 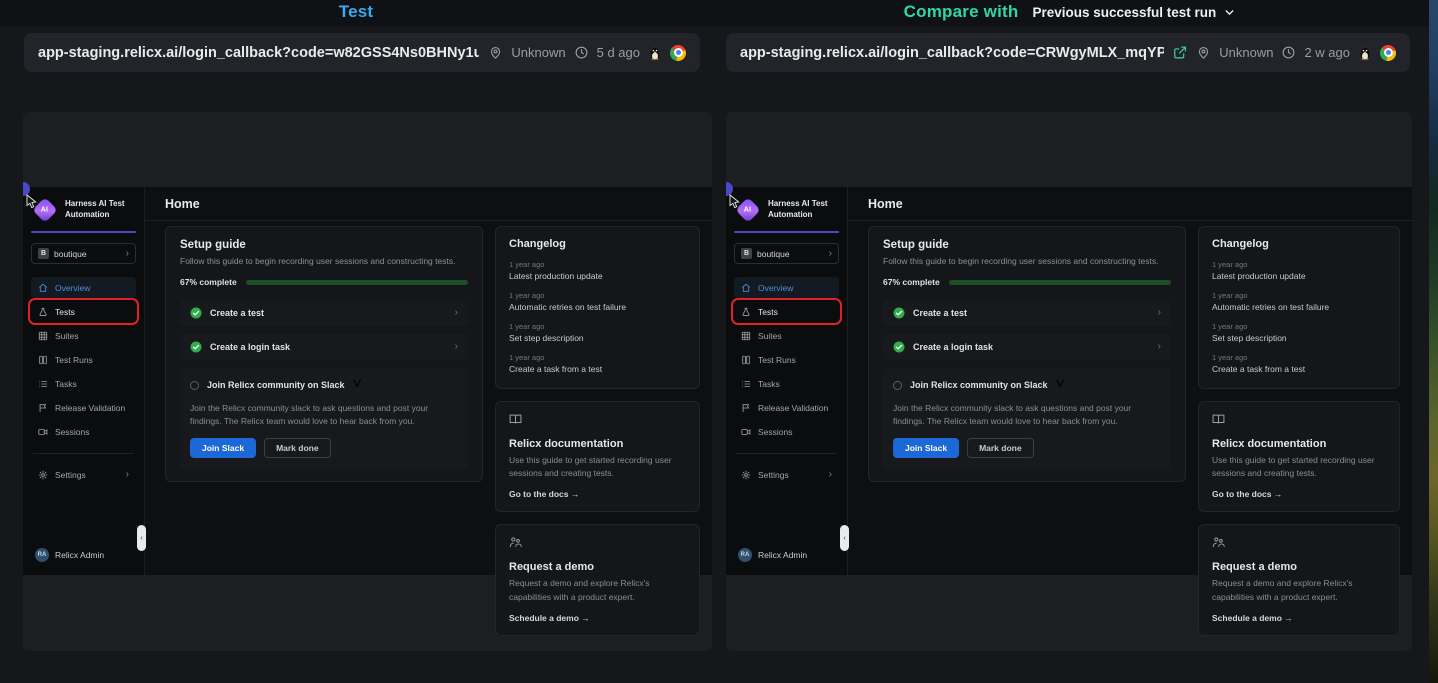 I want to click on changelog-entry: 1 year ago Set step description, so click(x=546, y=332).